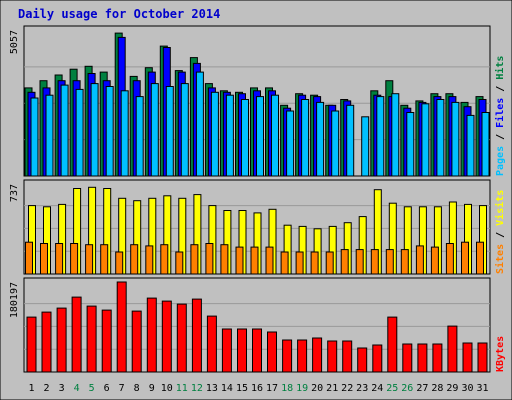 The height and width of the screenshot is (400, 512). Describe the element at coordinates (257, 388) in the screenshot. I see `x-tick-label: 16` at that location.